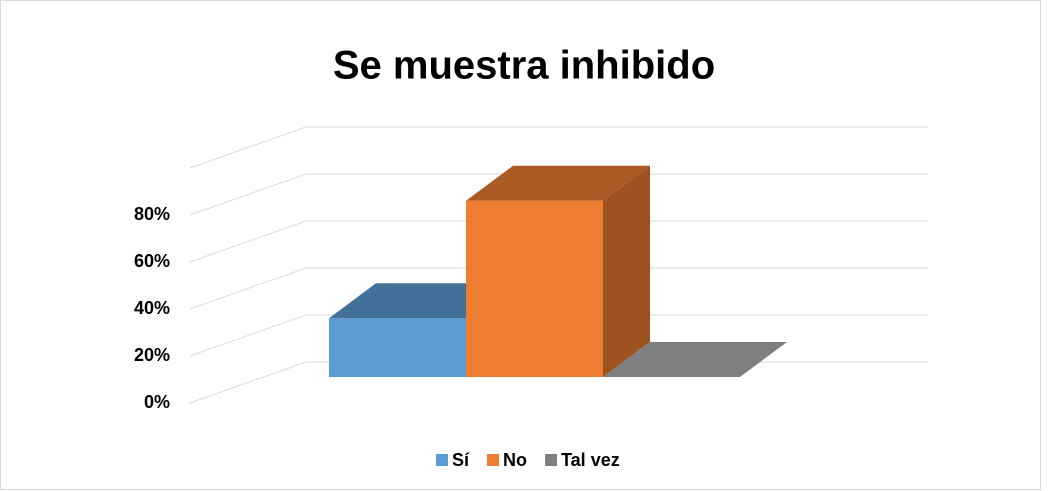 The image size is (1048, 491). I want to click on y-tick-label: 80%, so click(152, 214).